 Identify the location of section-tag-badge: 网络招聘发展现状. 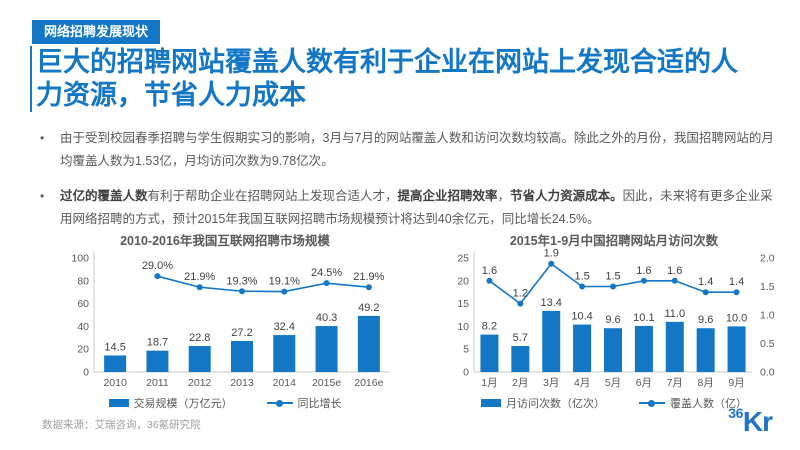
(96, 32).